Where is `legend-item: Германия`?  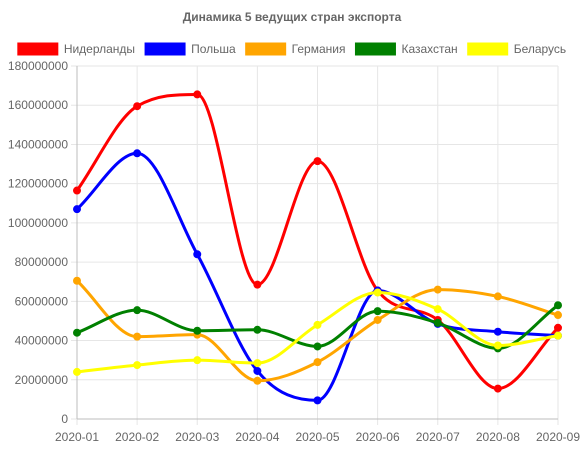
legend-item: Германия is located at coordinates (295, 49).